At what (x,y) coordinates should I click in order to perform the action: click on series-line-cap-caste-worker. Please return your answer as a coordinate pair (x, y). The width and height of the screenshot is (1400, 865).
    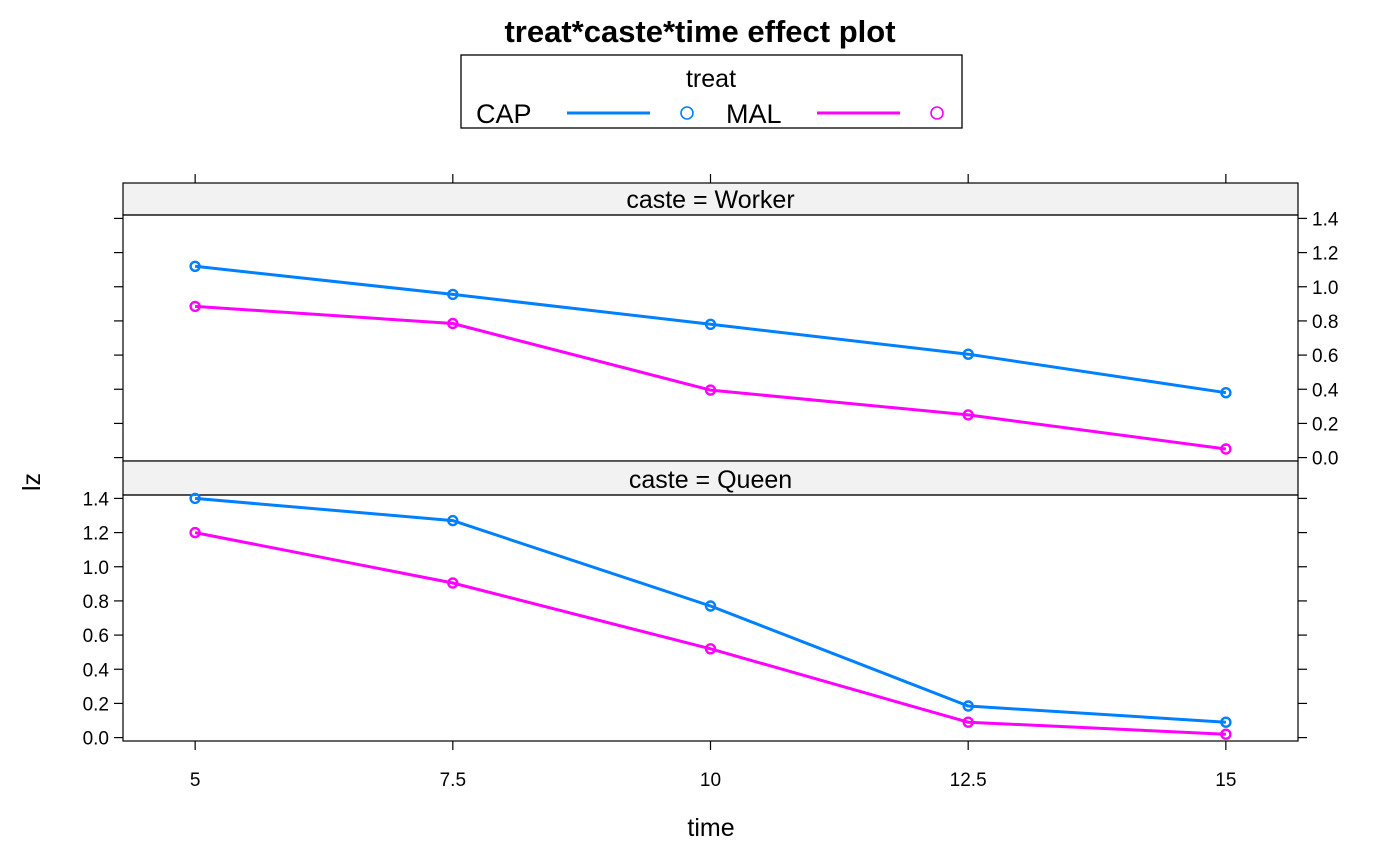
    Looking at the image, I should click on (710, 329).